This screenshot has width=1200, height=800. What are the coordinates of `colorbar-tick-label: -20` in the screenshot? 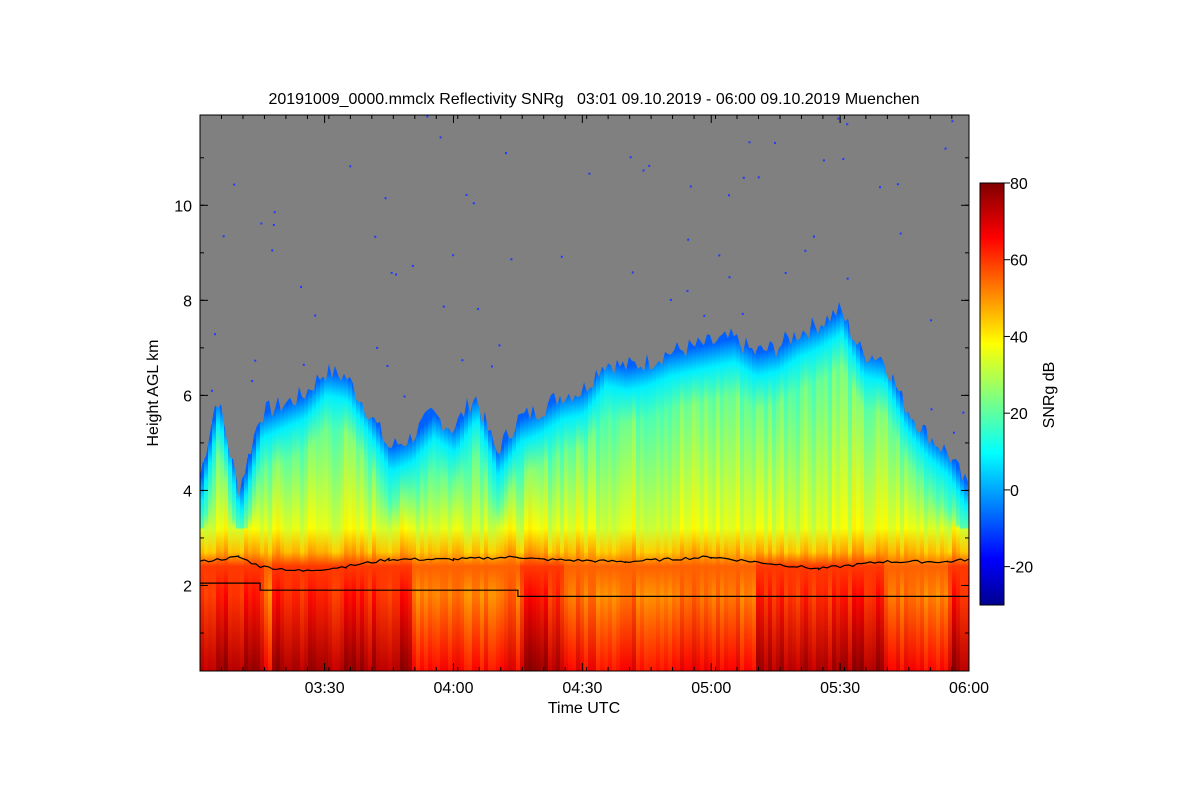 It's located at (1021, 568).